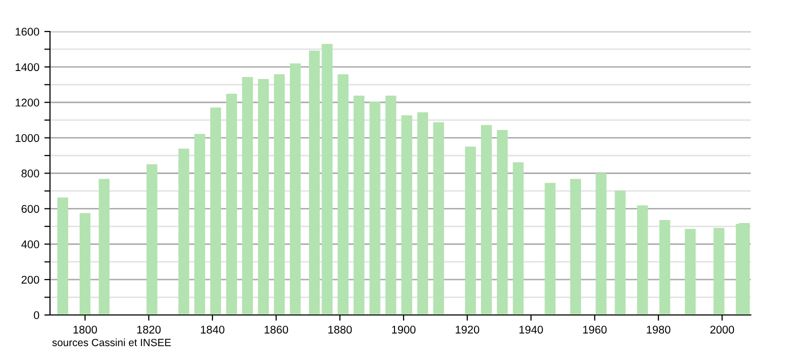 The width and height of the screenshot is (800, 350). Describe the element at coordinates (531, 330) in the screenshot. I see `x-tick-label: 1940` at that location.